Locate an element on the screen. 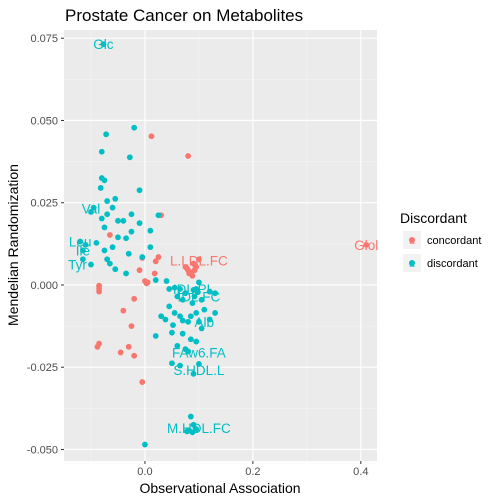  x-tick-label: 0.2 is located at coordinates (252, 472).